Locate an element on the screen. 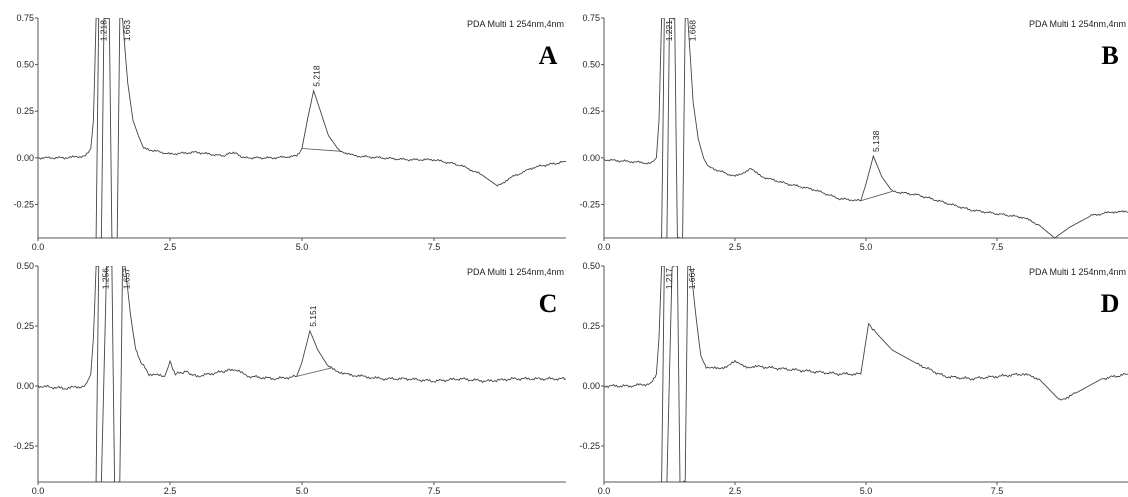 This screenshot has width=1128, height=497. panel-letter: B is located at coordinates (1109, 55).